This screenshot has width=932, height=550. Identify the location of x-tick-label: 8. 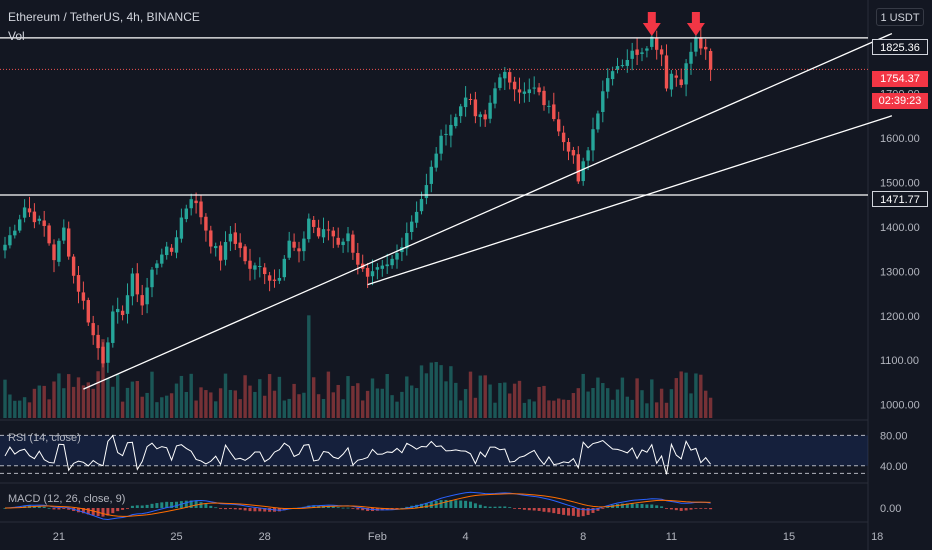
(583, 537).